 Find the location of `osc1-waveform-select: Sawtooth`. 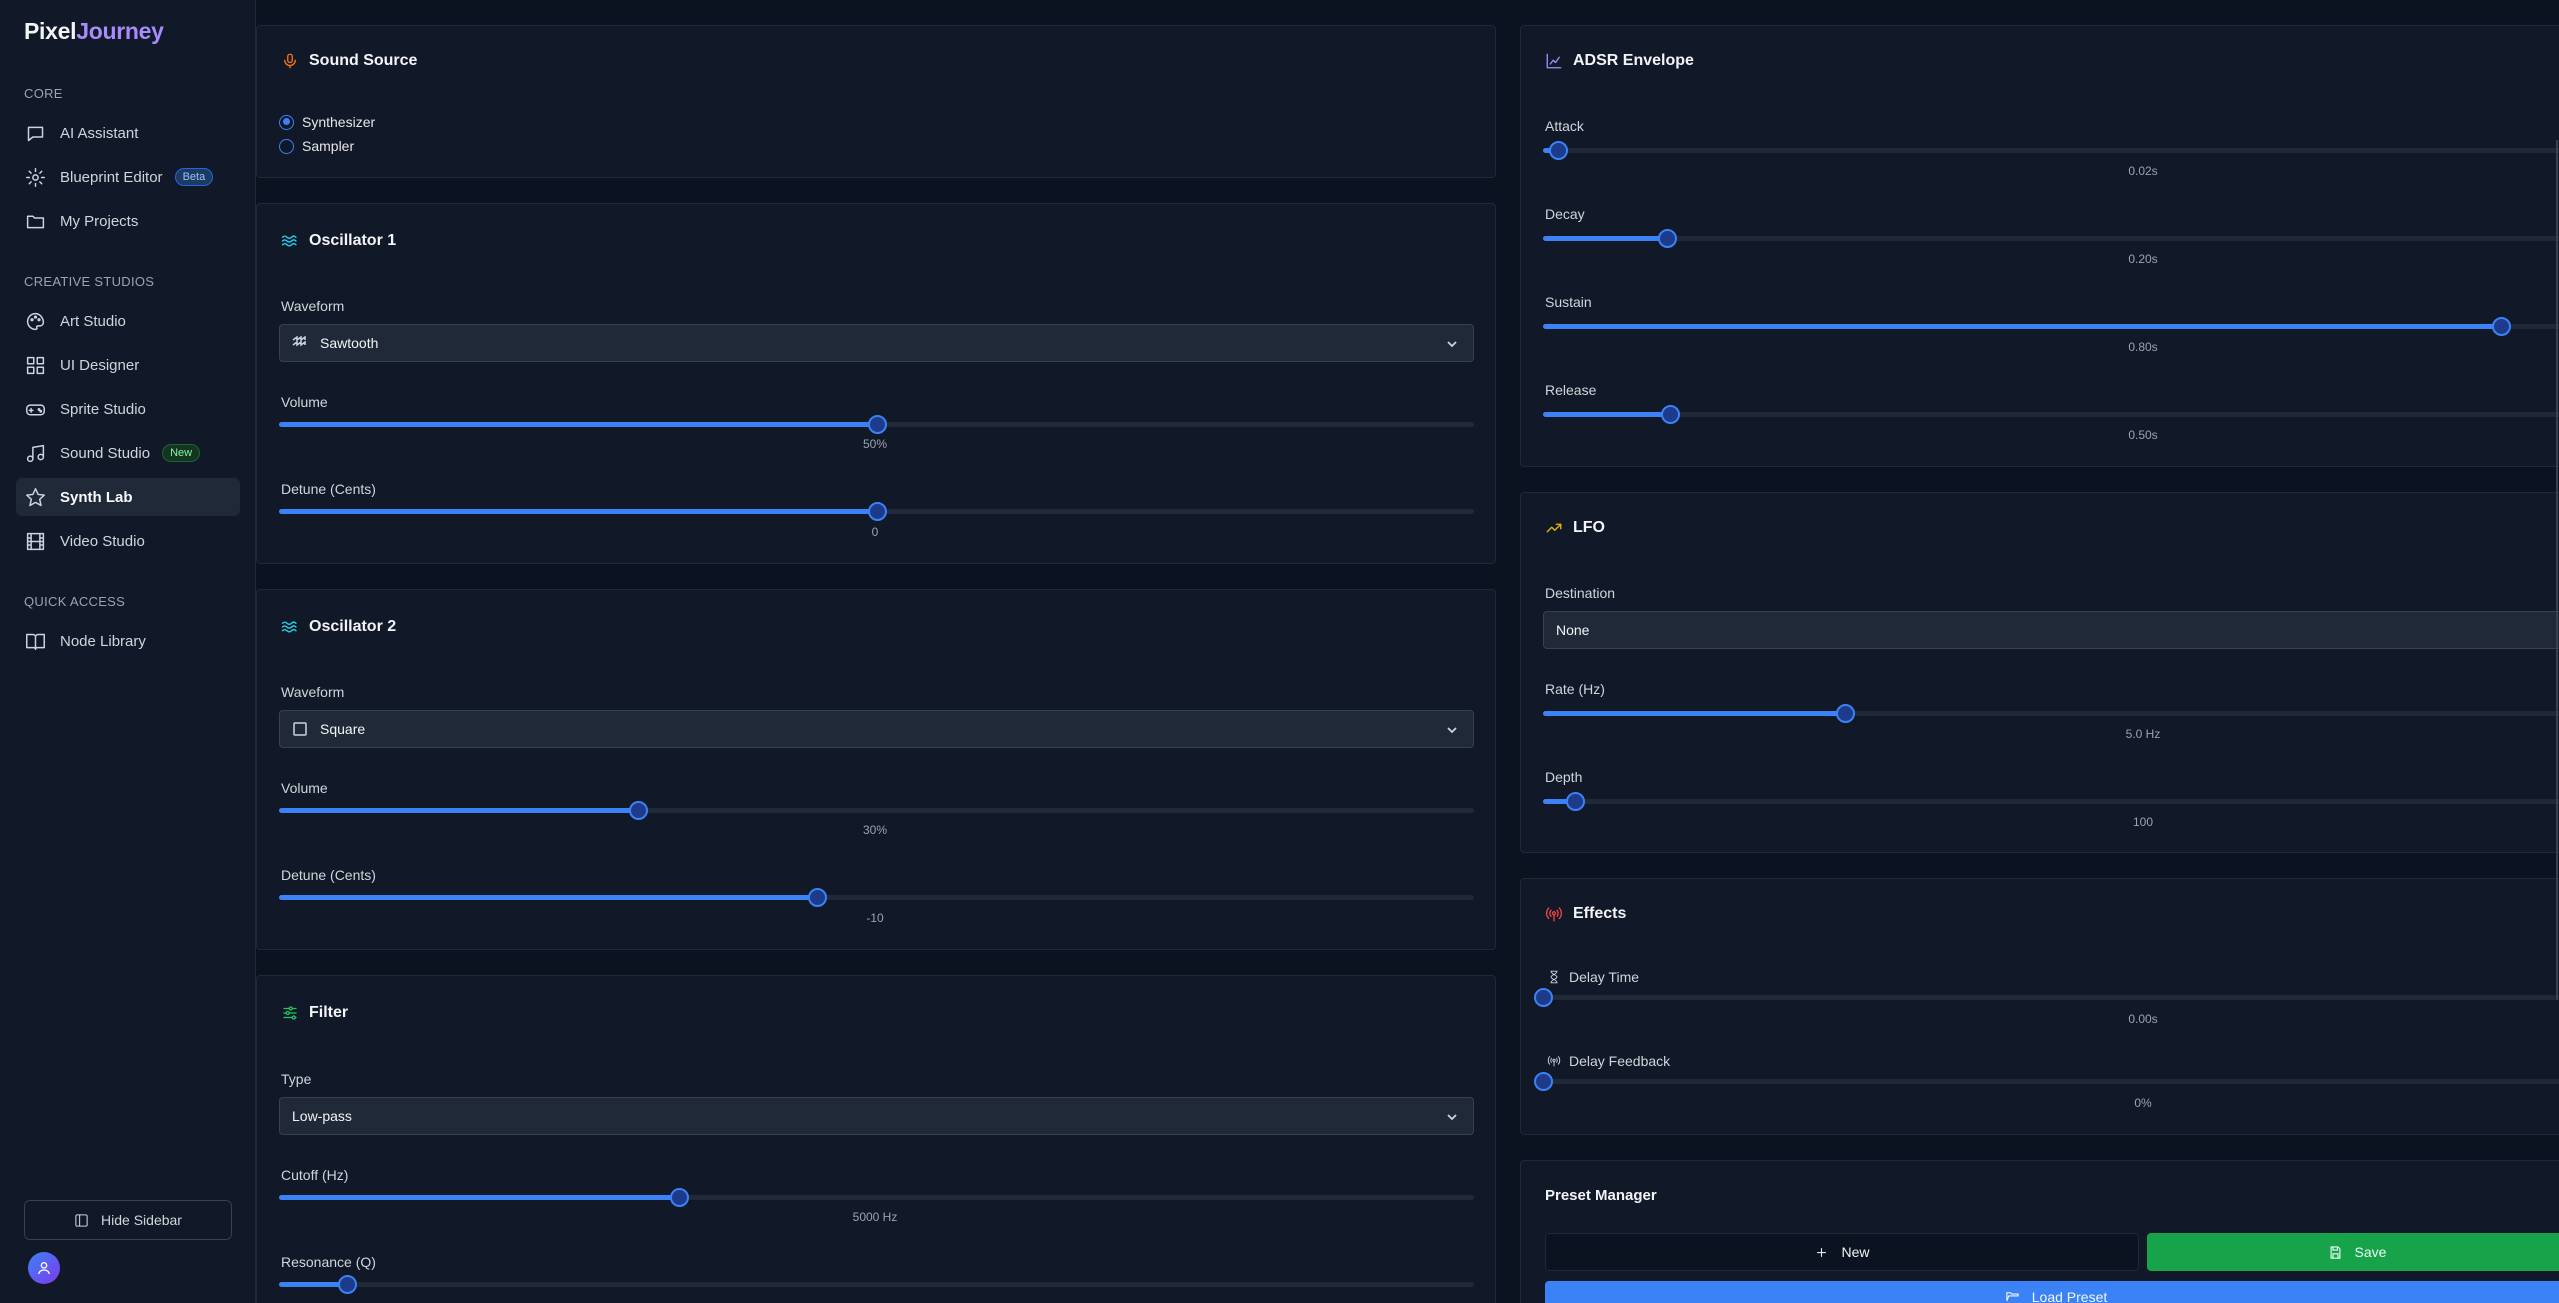

osc1-waveform-select: Sawtooth is located at coordinates (876, 343).